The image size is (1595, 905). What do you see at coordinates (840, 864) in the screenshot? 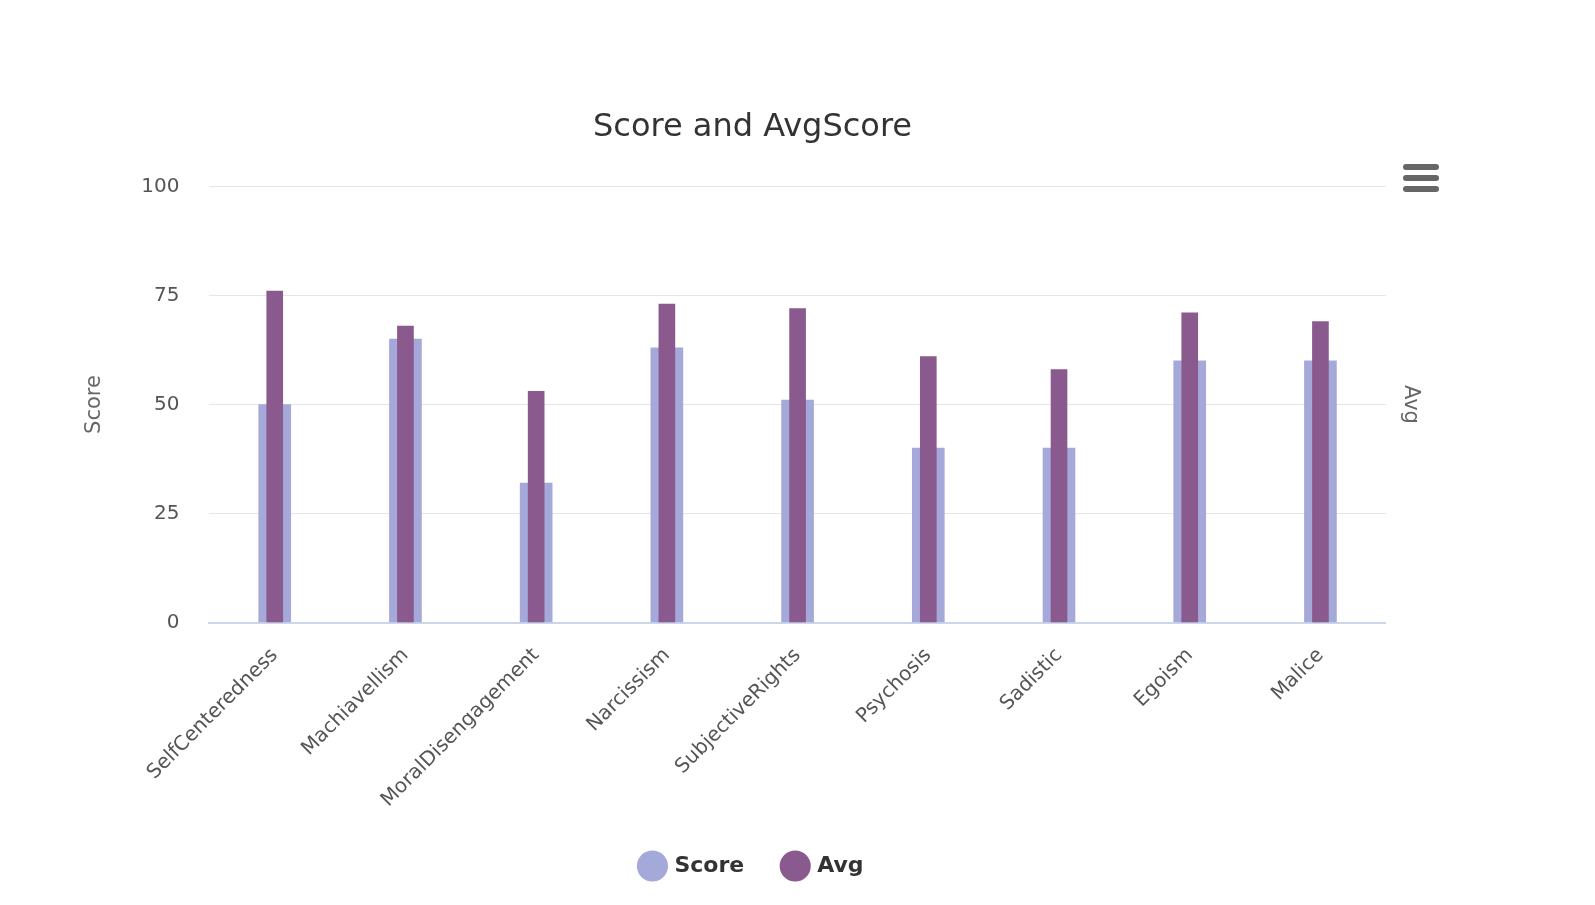
I see `legend-label: Avg` at bounding box center [840, 864].